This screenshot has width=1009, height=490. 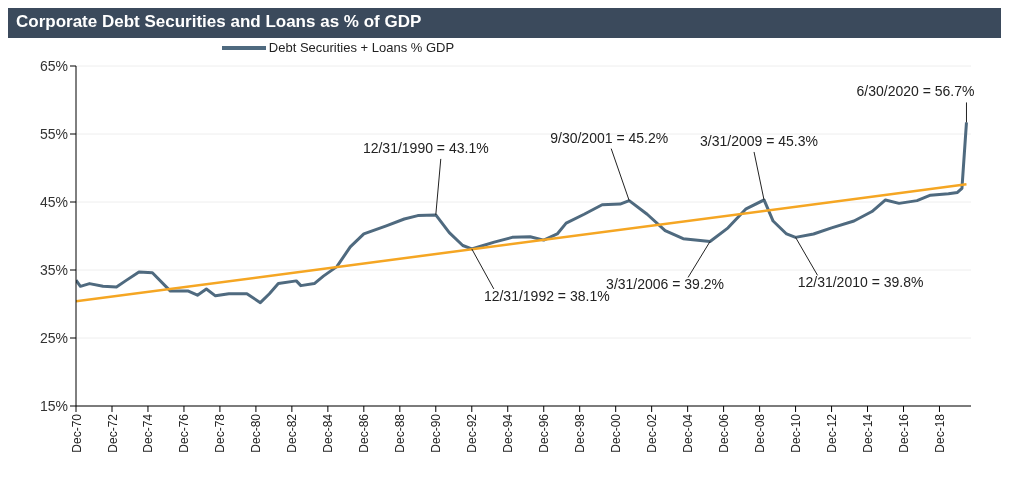 I want to click on x-tick-label: Dec-18, so click(x=940, y=433).